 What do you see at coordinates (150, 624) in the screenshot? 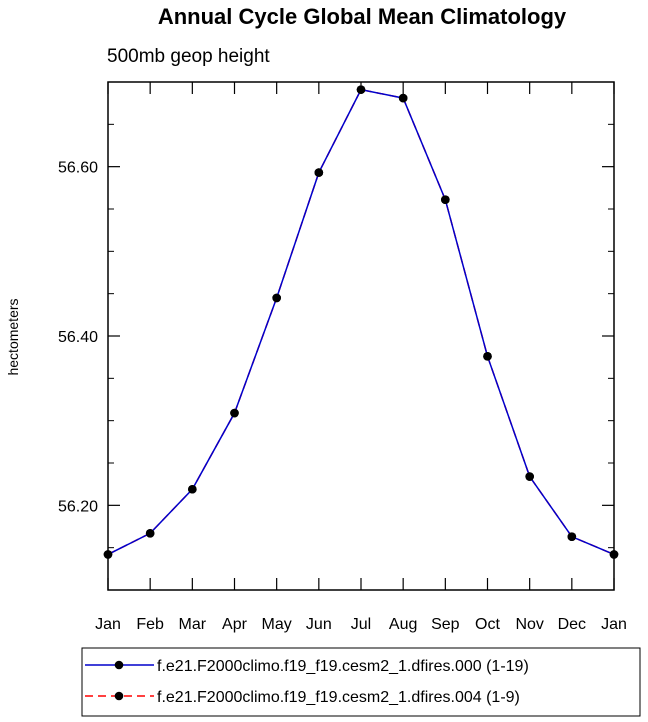
I see `x-tick-label: Feb` at bounding box center [150, 624].